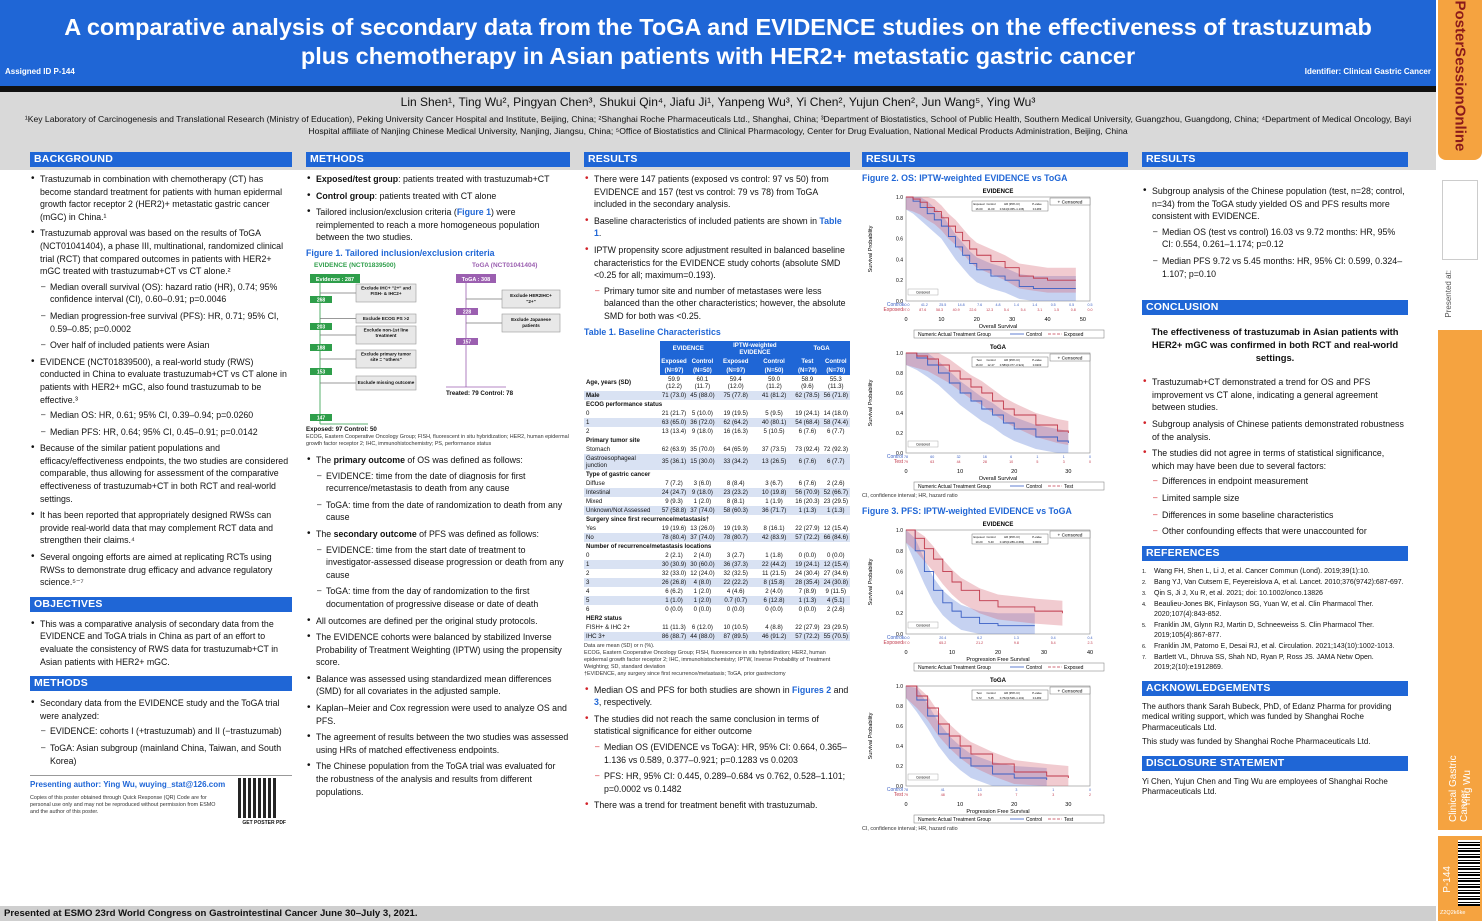 The height and width of the screenshot is (921, 1484). I want to click on risk-cell: 0.4, so click(1090, 638).